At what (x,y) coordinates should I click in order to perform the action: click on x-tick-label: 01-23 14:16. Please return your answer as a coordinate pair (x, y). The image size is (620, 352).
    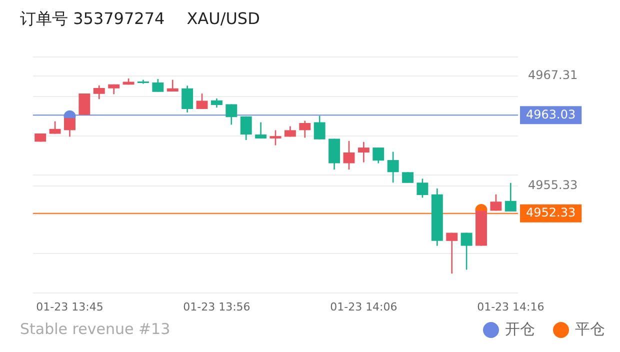
    Looking at the image, I should click on (510, 307).